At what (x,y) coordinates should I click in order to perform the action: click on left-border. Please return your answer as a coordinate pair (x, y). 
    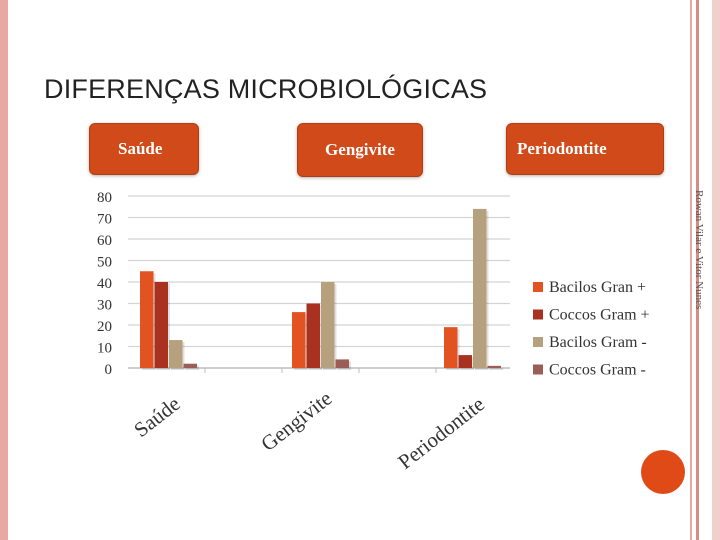
    Looking at the image, I should click on (4, 270).